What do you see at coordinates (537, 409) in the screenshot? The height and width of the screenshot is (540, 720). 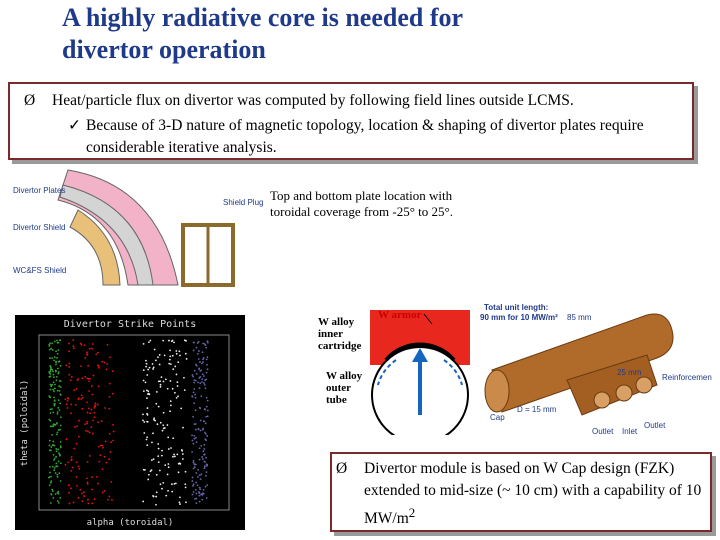 I see `label: D = 15 mm` at bounding box center [537, 409].